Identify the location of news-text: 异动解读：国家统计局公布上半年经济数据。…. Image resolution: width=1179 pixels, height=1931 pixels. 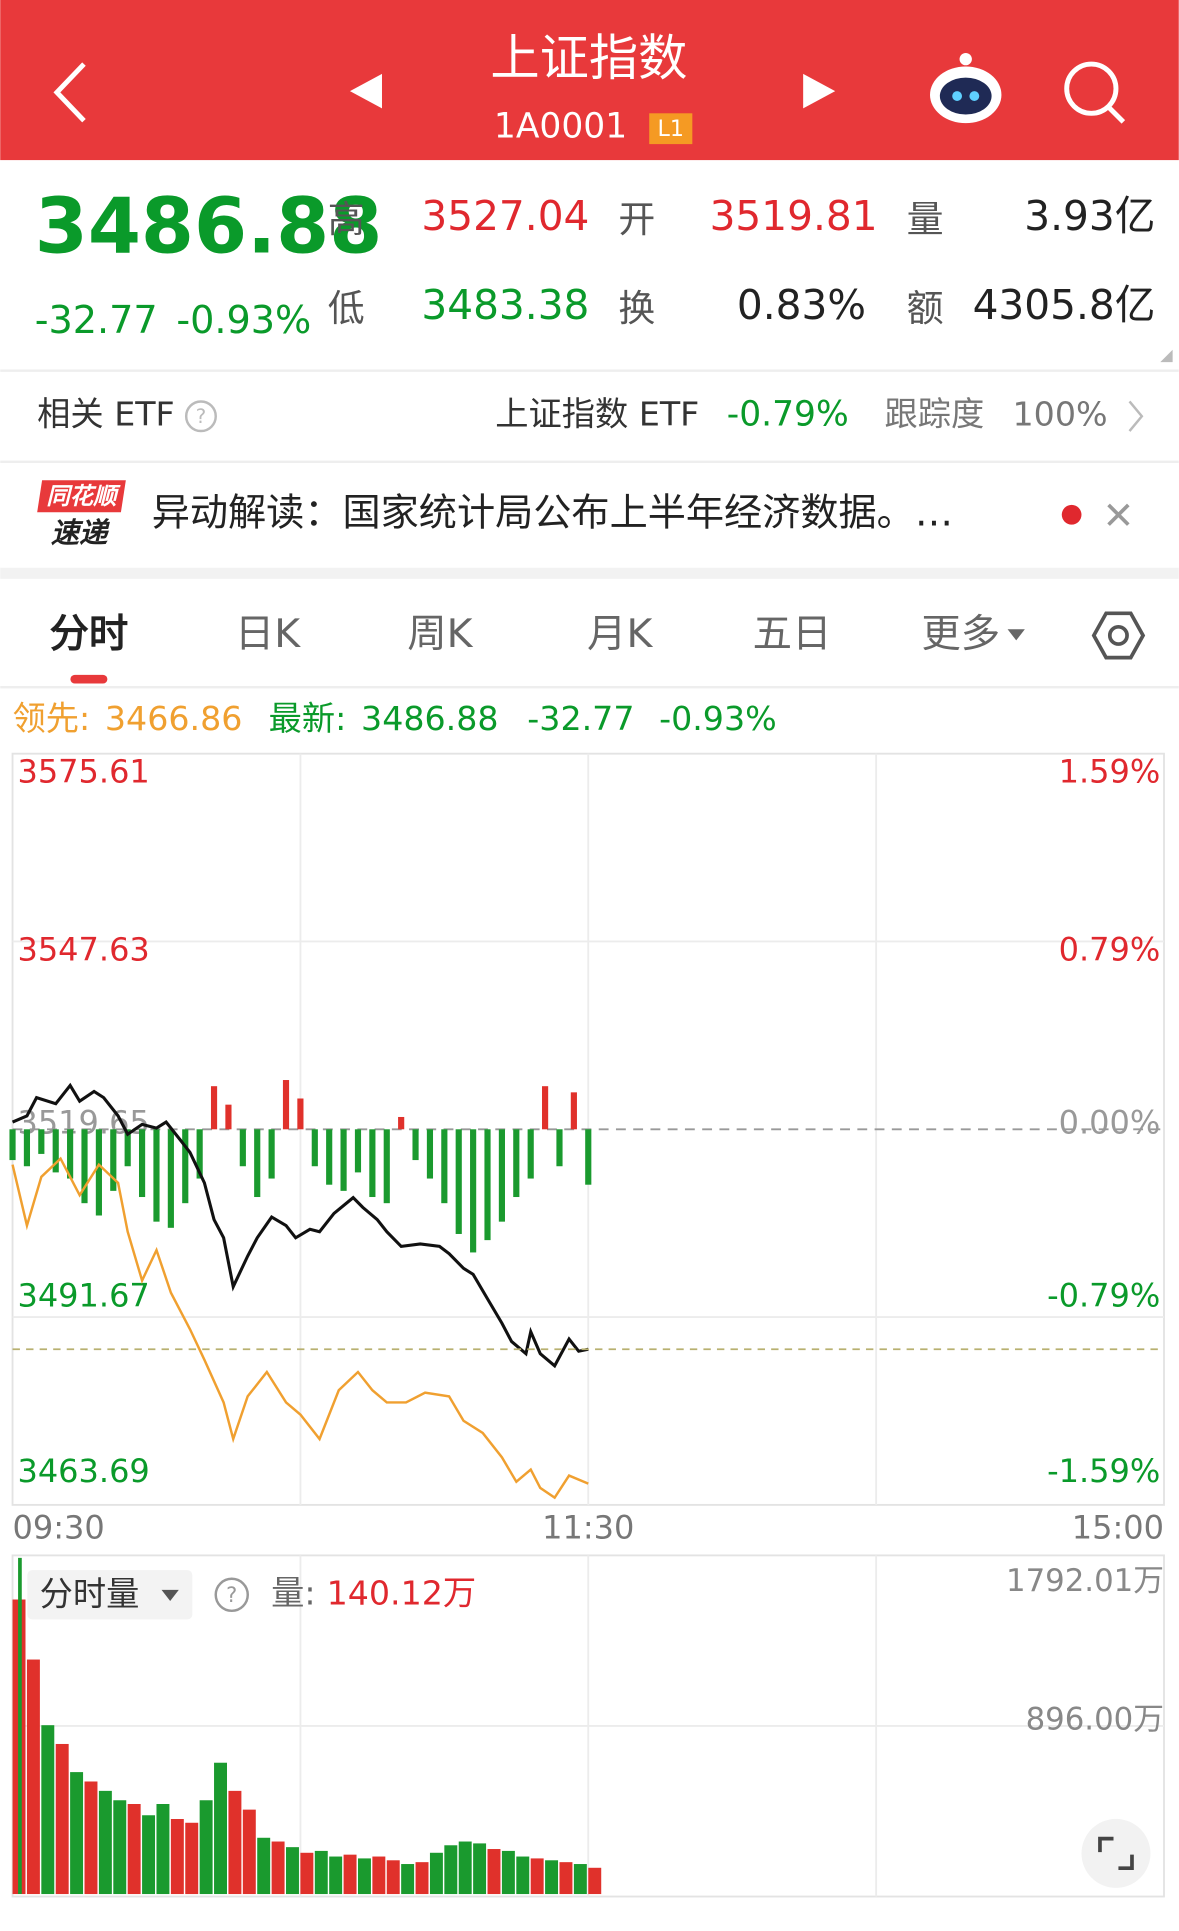
(552, 513).